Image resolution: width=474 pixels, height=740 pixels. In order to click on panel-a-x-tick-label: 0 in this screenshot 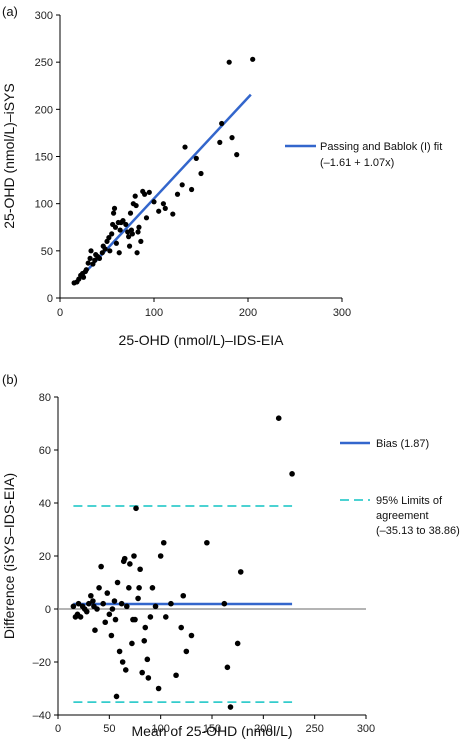, I will do `click(60, 313)`.